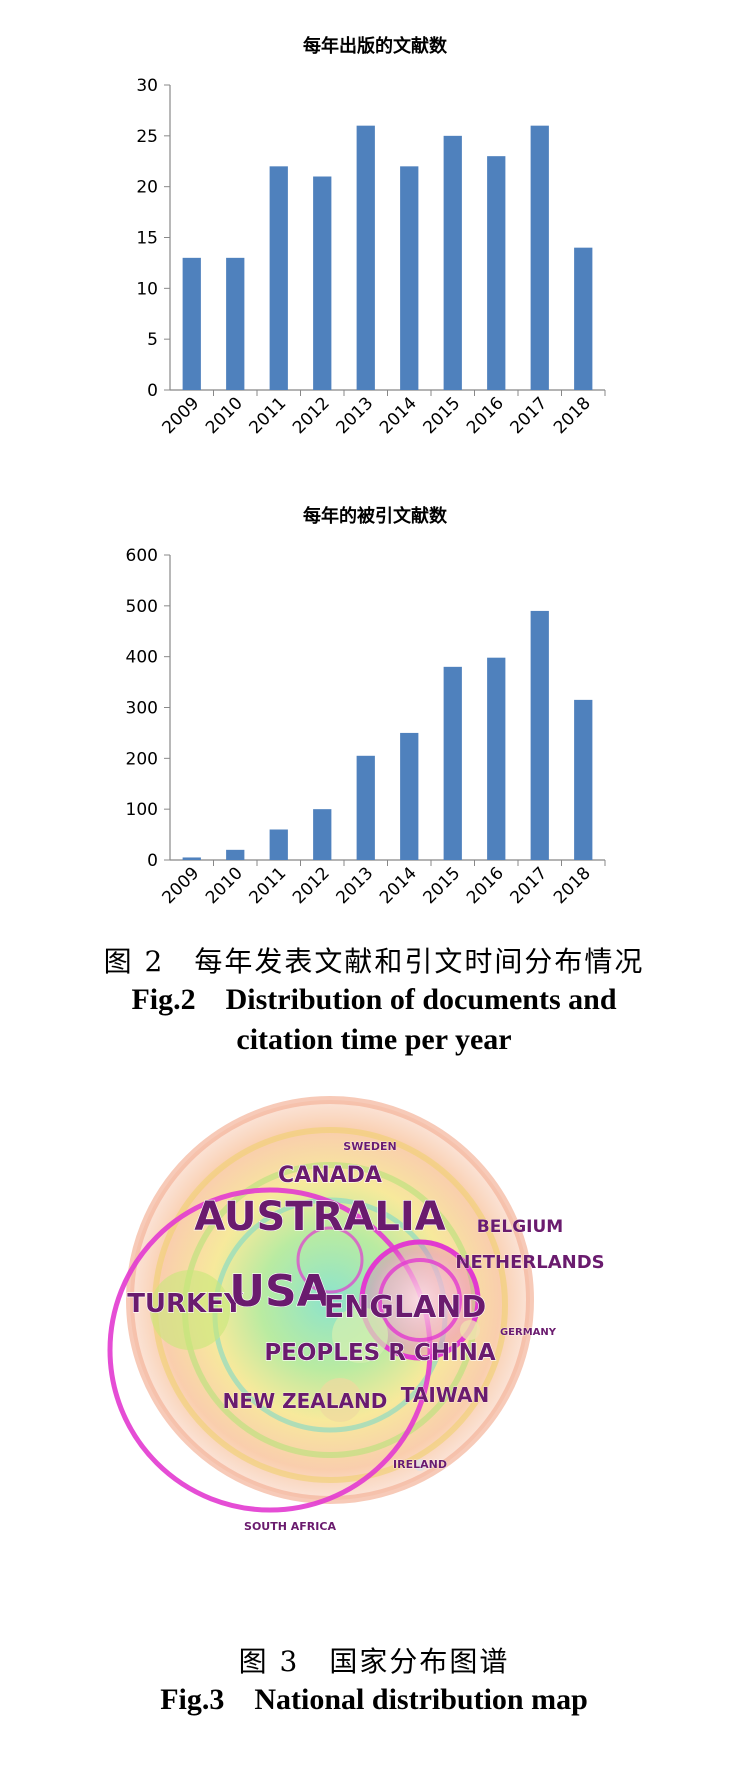  What do you see at coordinates (147, 137) in the screenshot?
I see `y-tick-label: 25` at bounding box center [147, 137].